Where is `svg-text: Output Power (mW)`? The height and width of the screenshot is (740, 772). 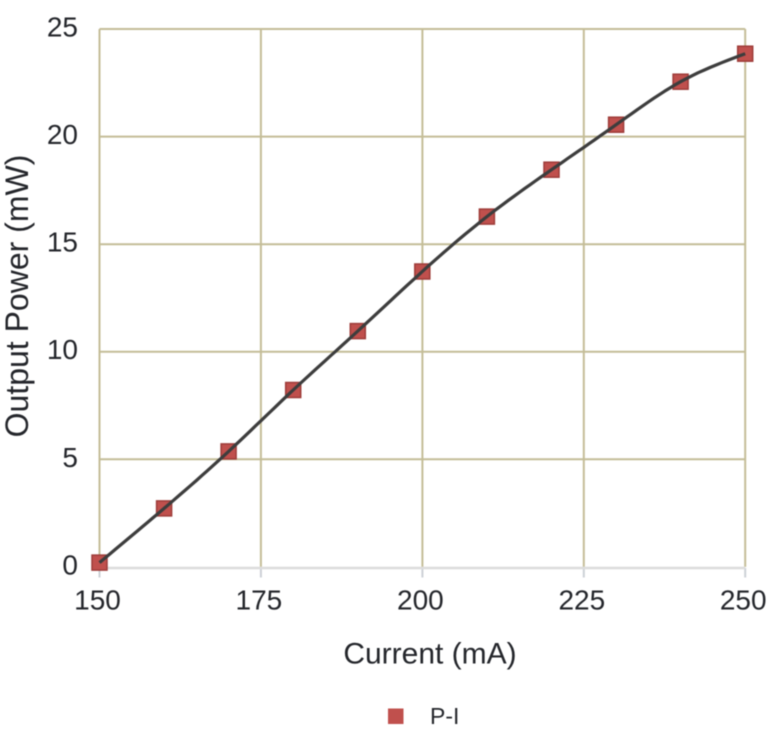
svg-text: Output Power (mW) is located at coordinates (17, 296).